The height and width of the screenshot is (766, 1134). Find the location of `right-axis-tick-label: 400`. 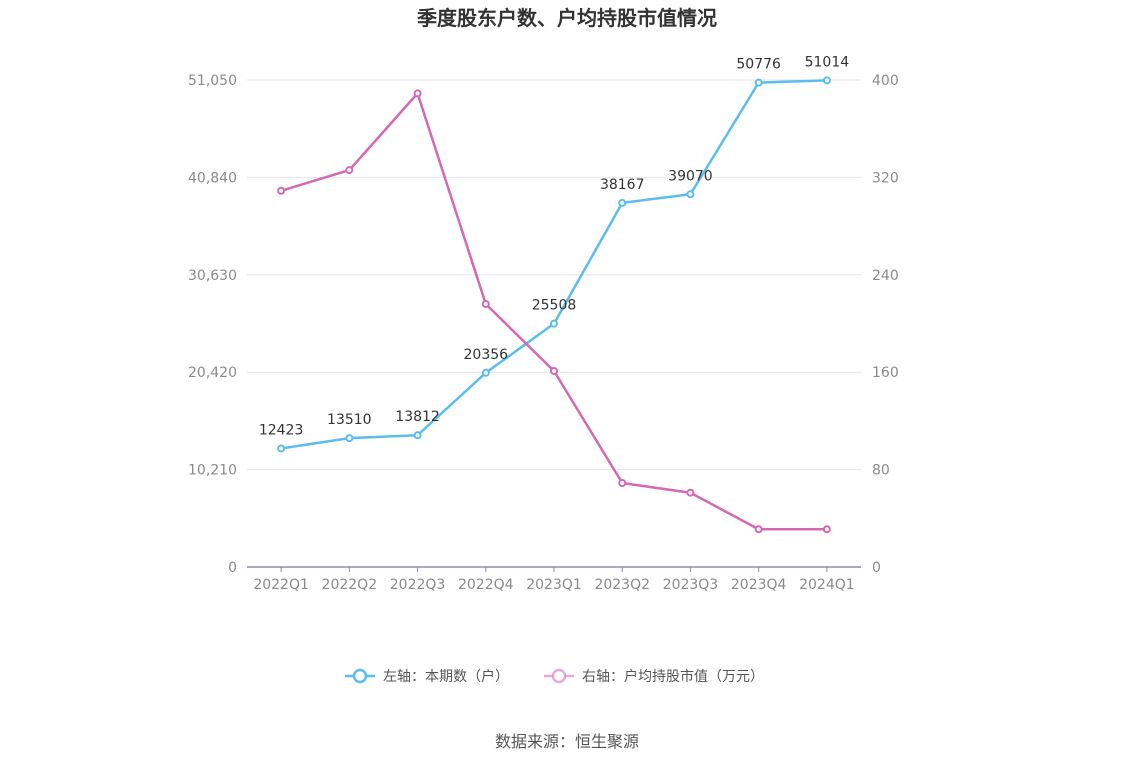

right-axis-tick-label: 400 is located at coordinates (885, 81).